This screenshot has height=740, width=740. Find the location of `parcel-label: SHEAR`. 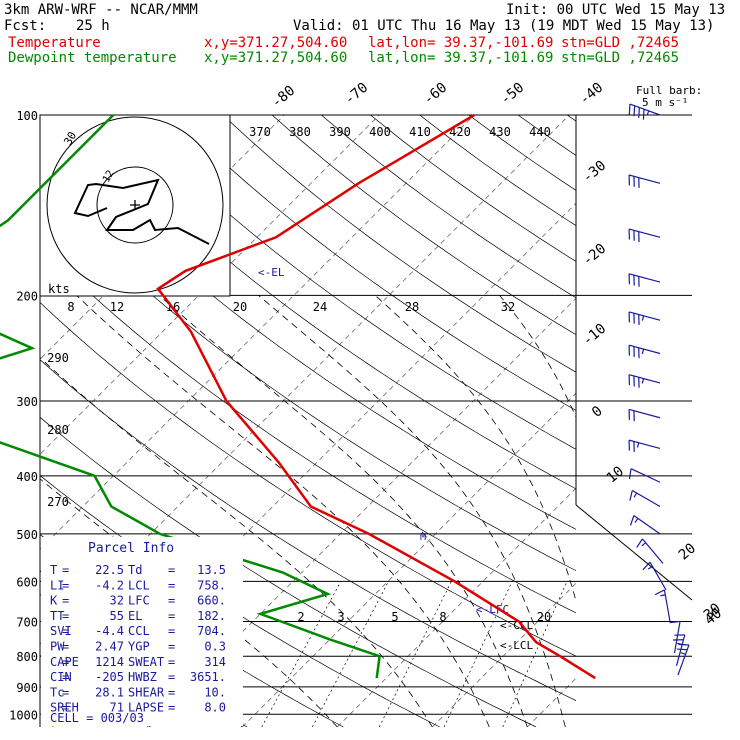

parcel-label: SHEAR is located at coordinates (146, 692).